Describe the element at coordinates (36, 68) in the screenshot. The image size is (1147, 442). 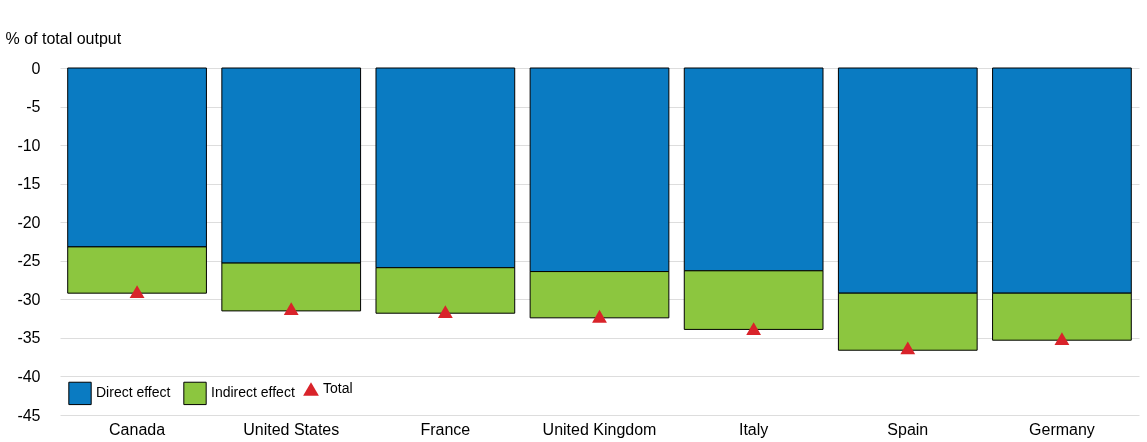
I see `y-tick-label: 0` at that location.